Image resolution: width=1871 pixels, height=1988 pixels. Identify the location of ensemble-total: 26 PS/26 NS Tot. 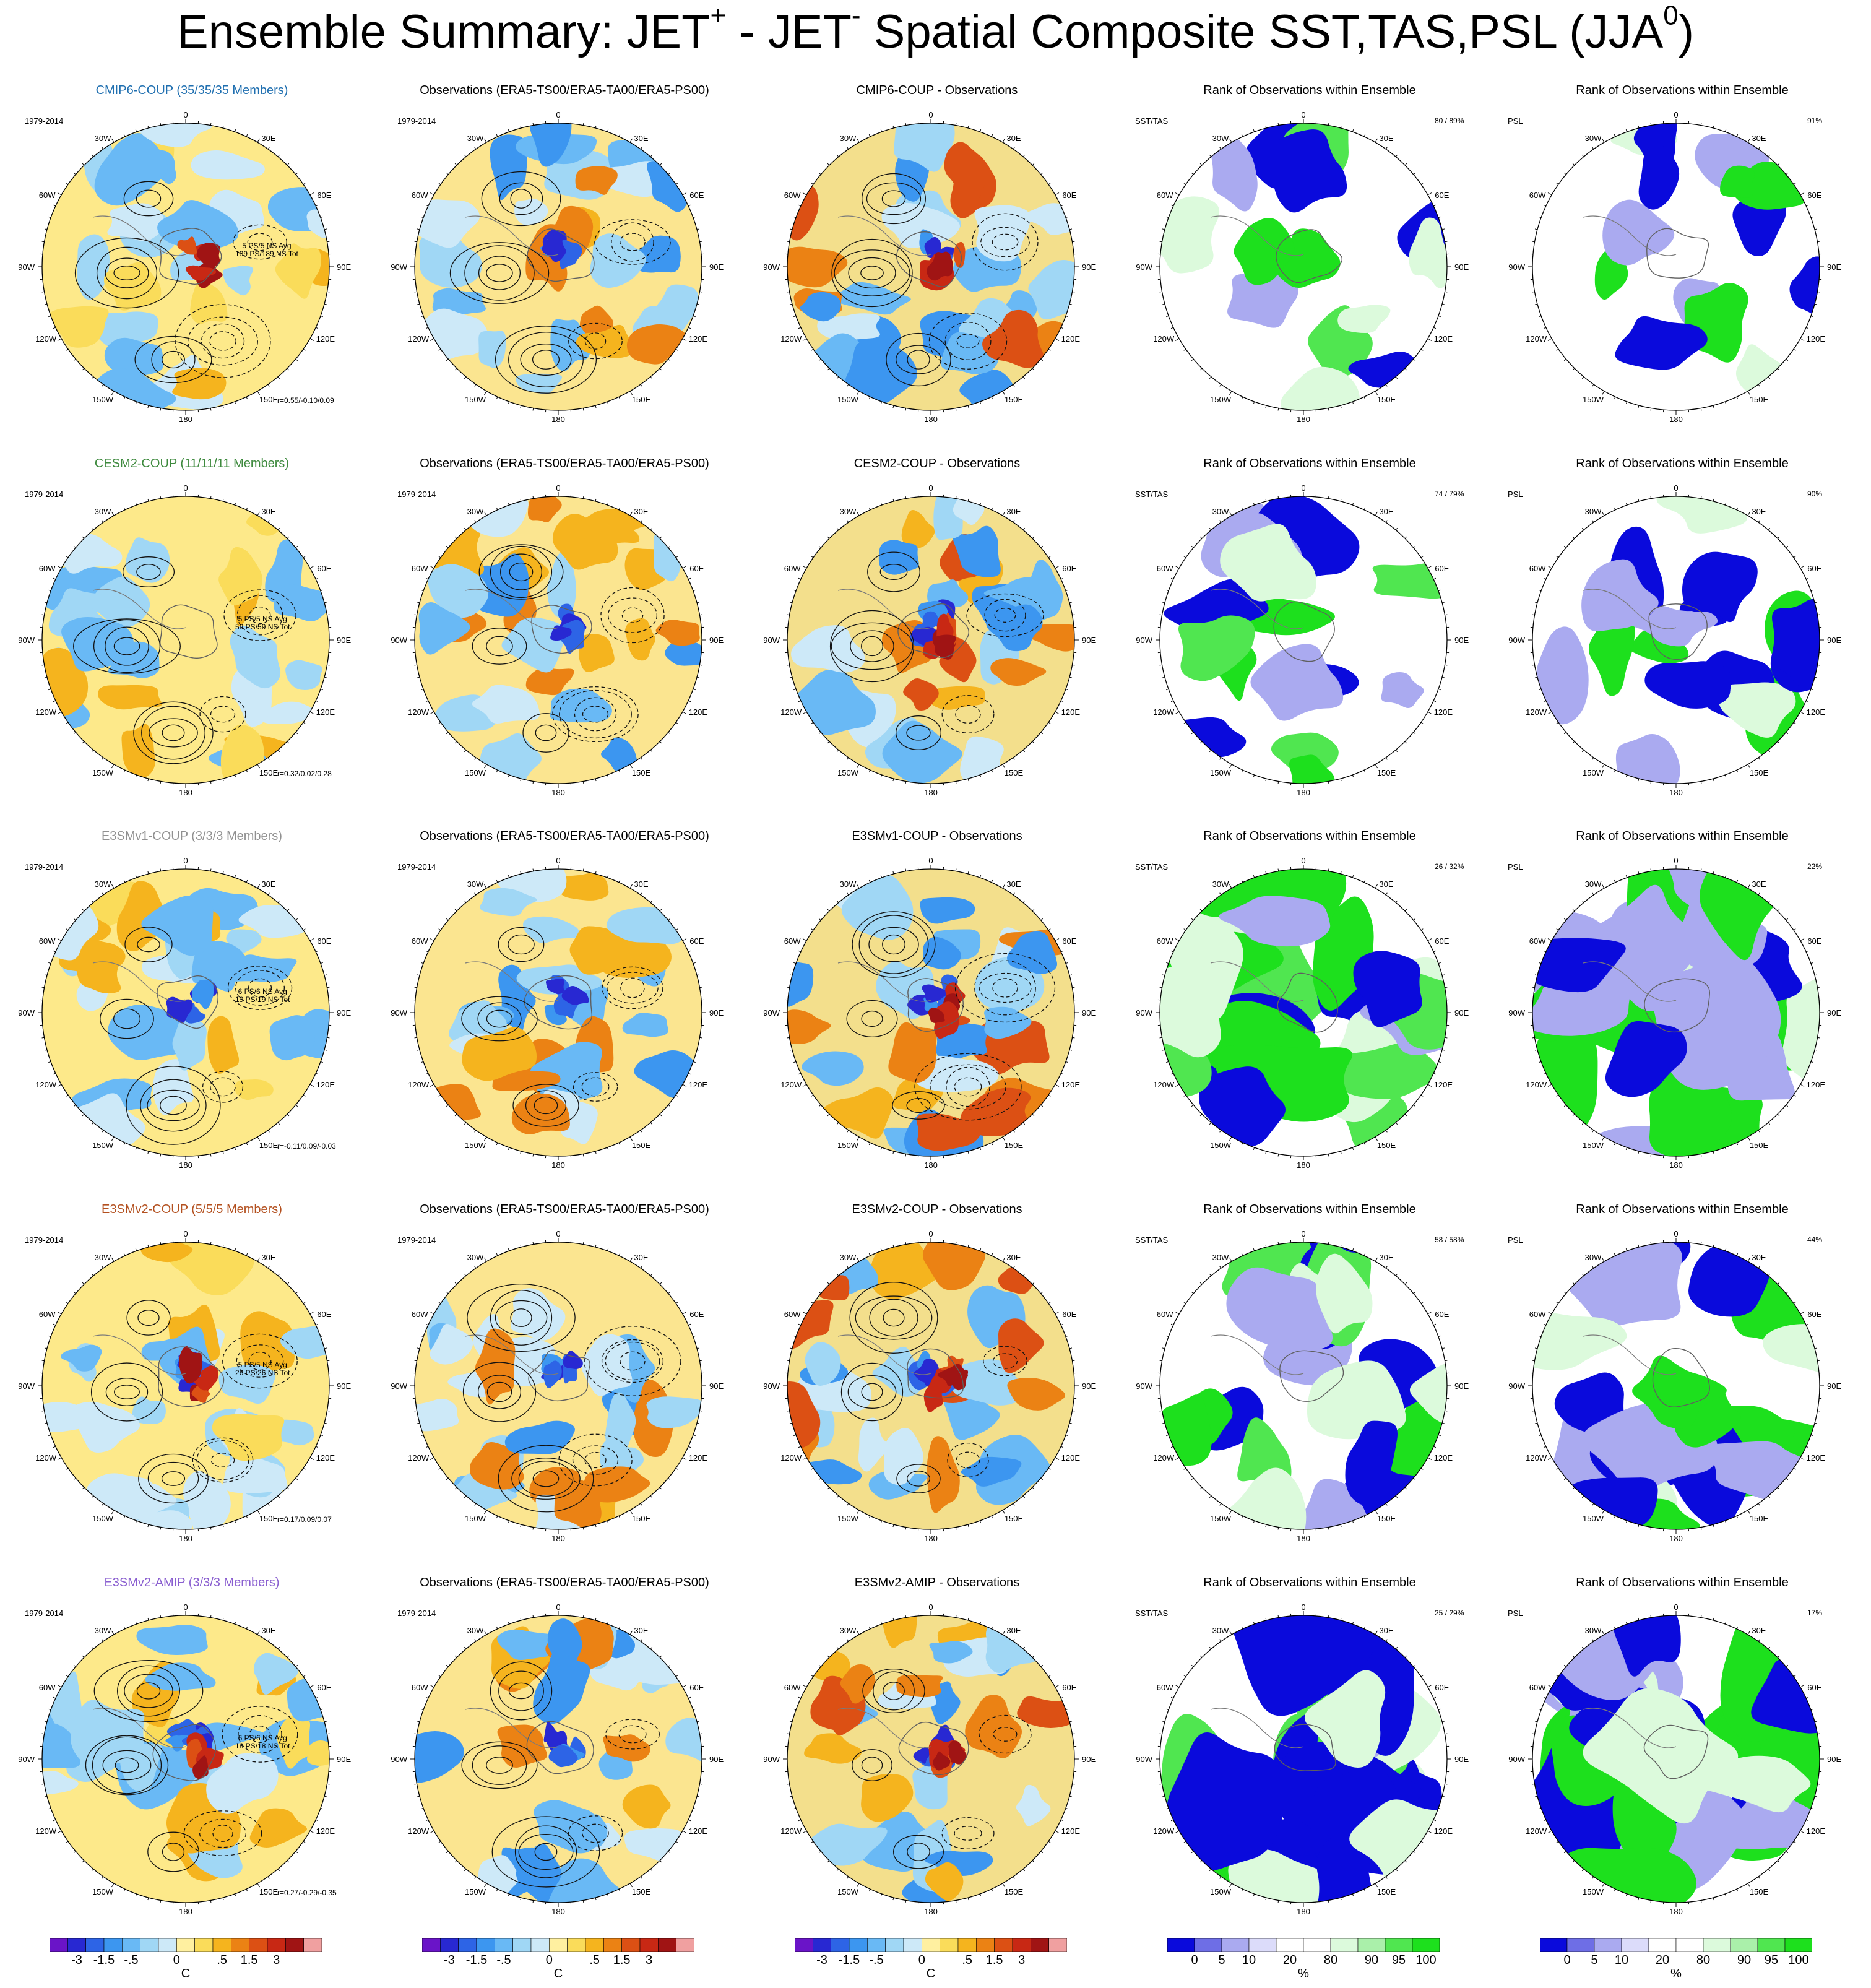
(262, 1373).